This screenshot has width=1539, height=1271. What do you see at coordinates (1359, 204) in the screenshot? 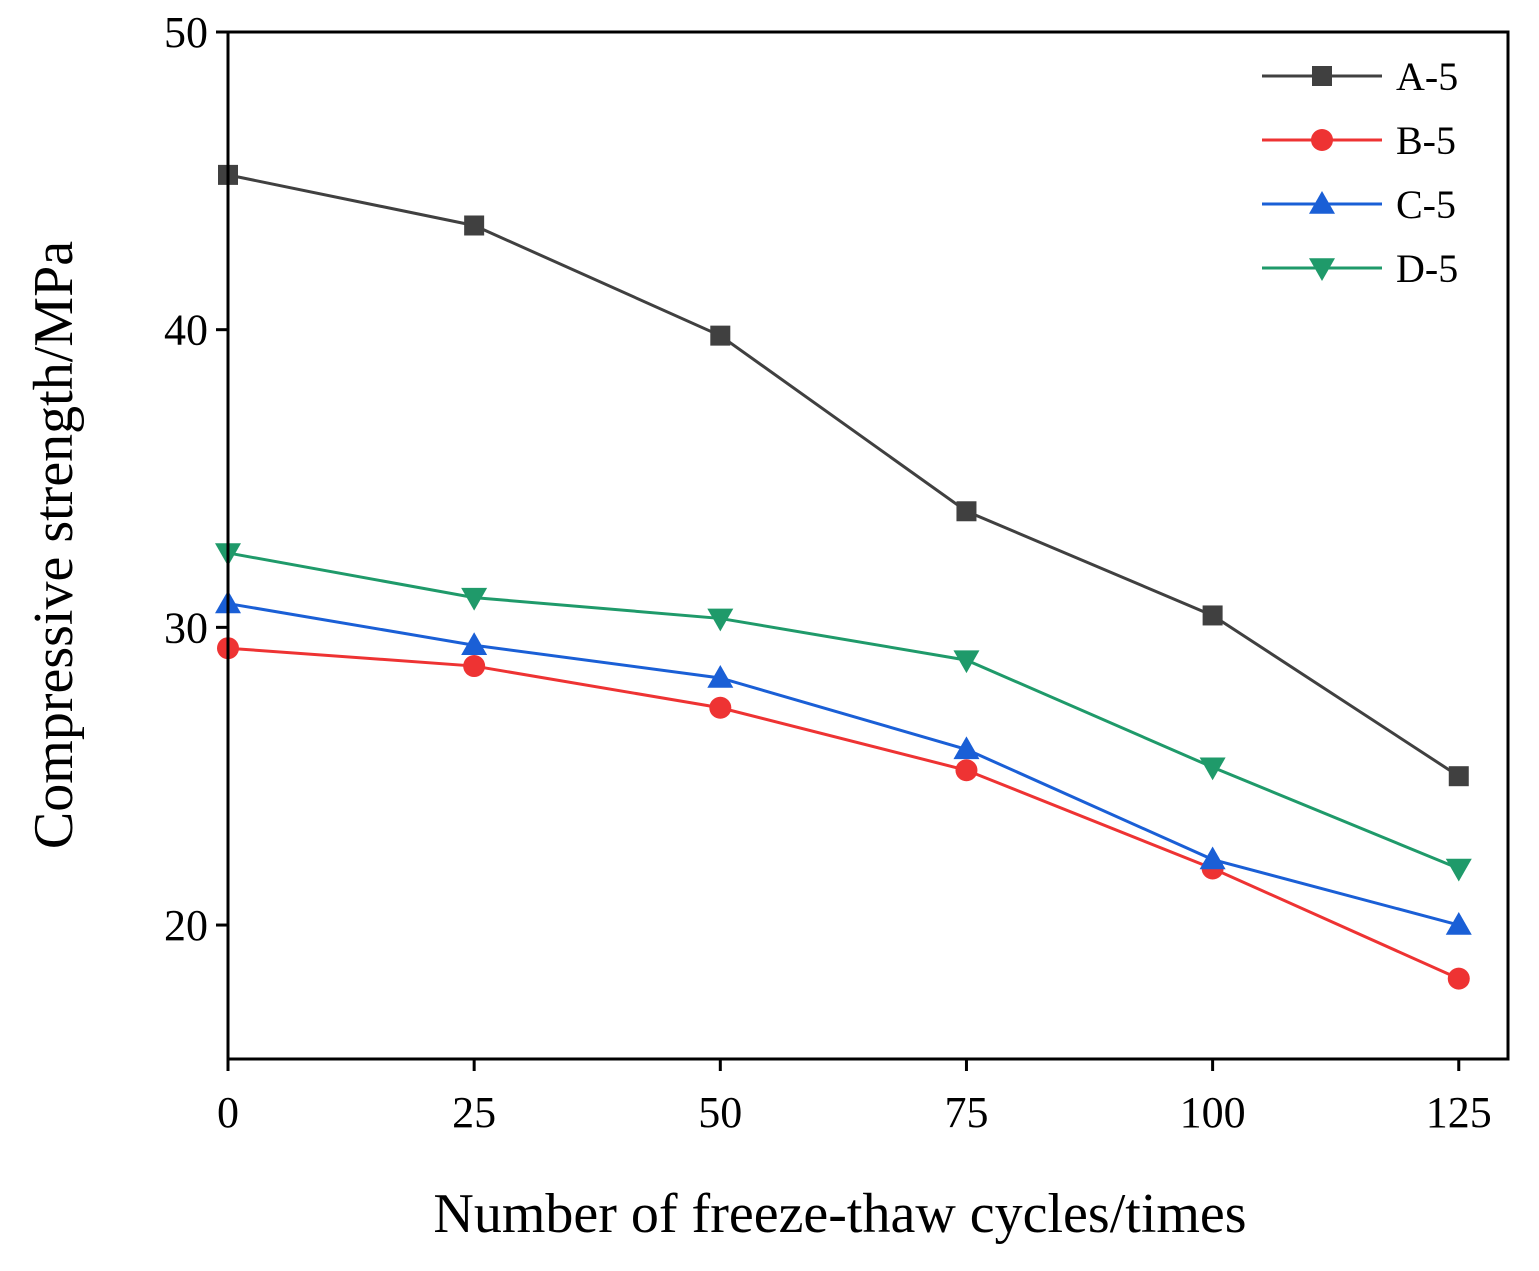
I see `legend-item: C-5` at bounding box center [1359, 204].